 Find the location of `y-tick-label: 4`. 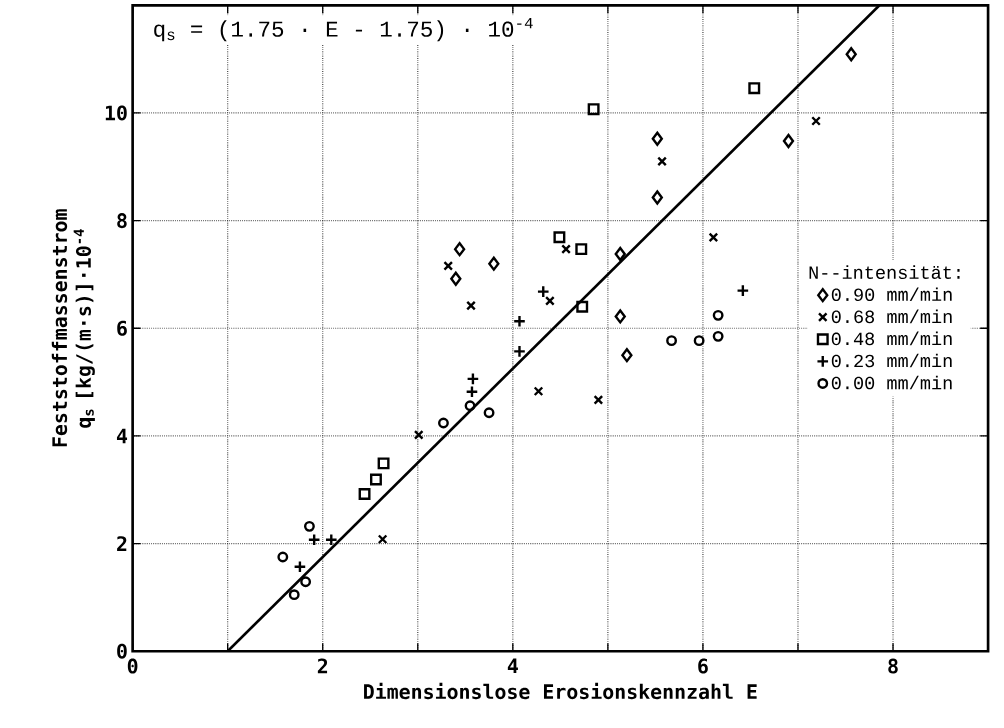

y-tick-label: 4 is located at coordinates (122, 436).